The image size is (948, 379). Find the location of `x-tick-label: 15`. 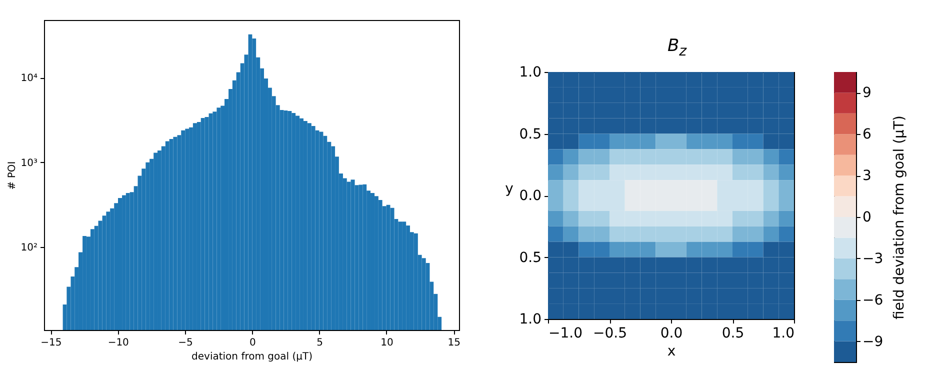

x-tick-label: 15 is located at coordinates (454, 343).